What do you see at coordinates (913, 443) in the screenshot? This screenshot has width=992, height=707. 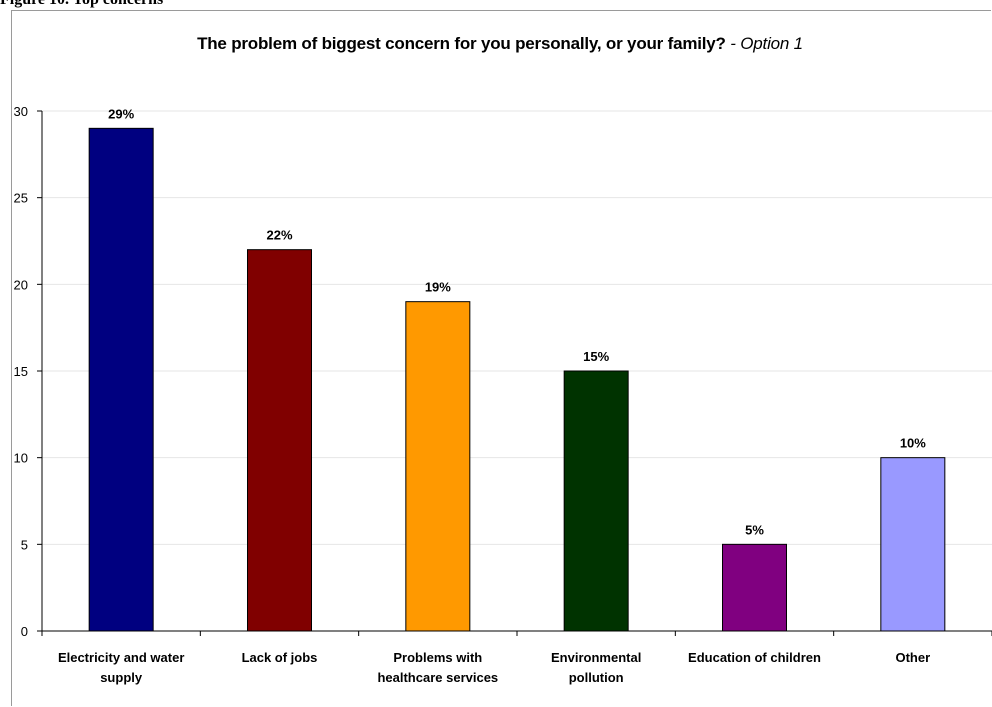 I see `data-label: 10%` at bounding box center [913, 443].